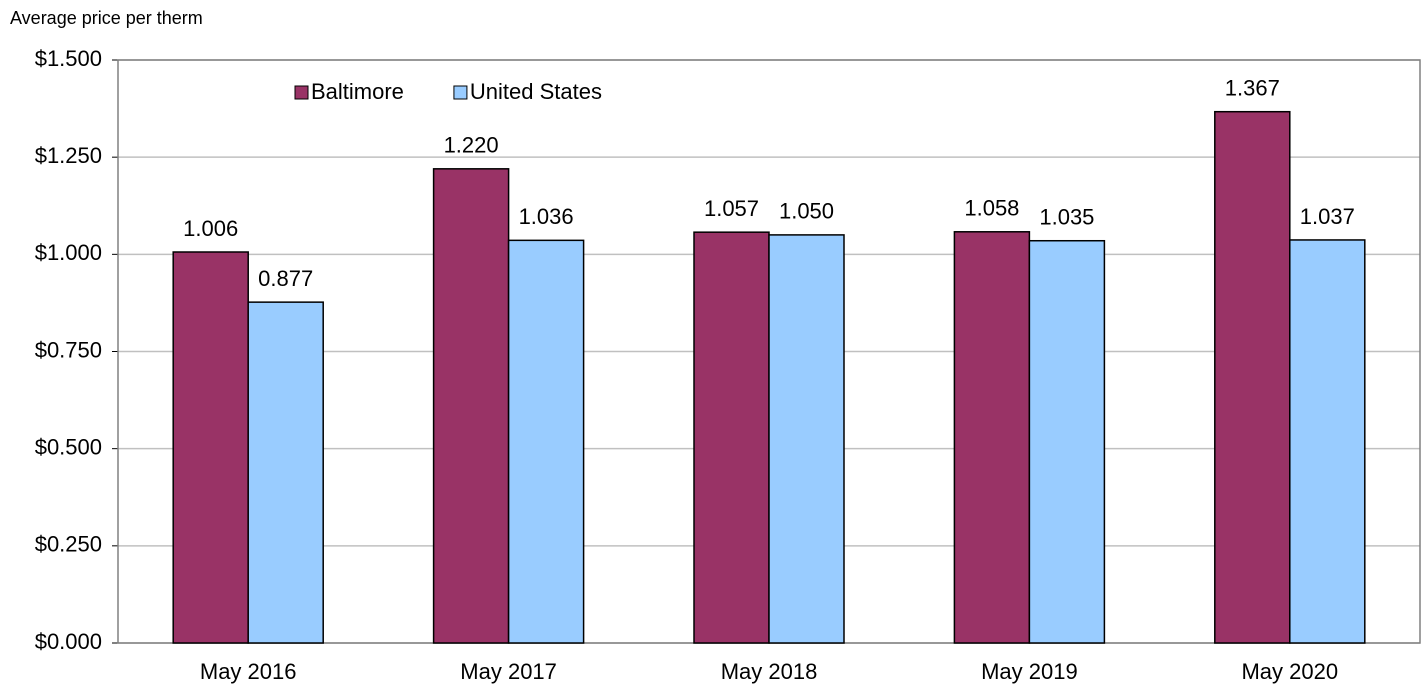 Image resolution: width=1425 pixels, height=687 pixels. What do you see at coordinates (806, 211) in the screenshot?
I see `data-label: 1.050` at bounding box center [806, 211].